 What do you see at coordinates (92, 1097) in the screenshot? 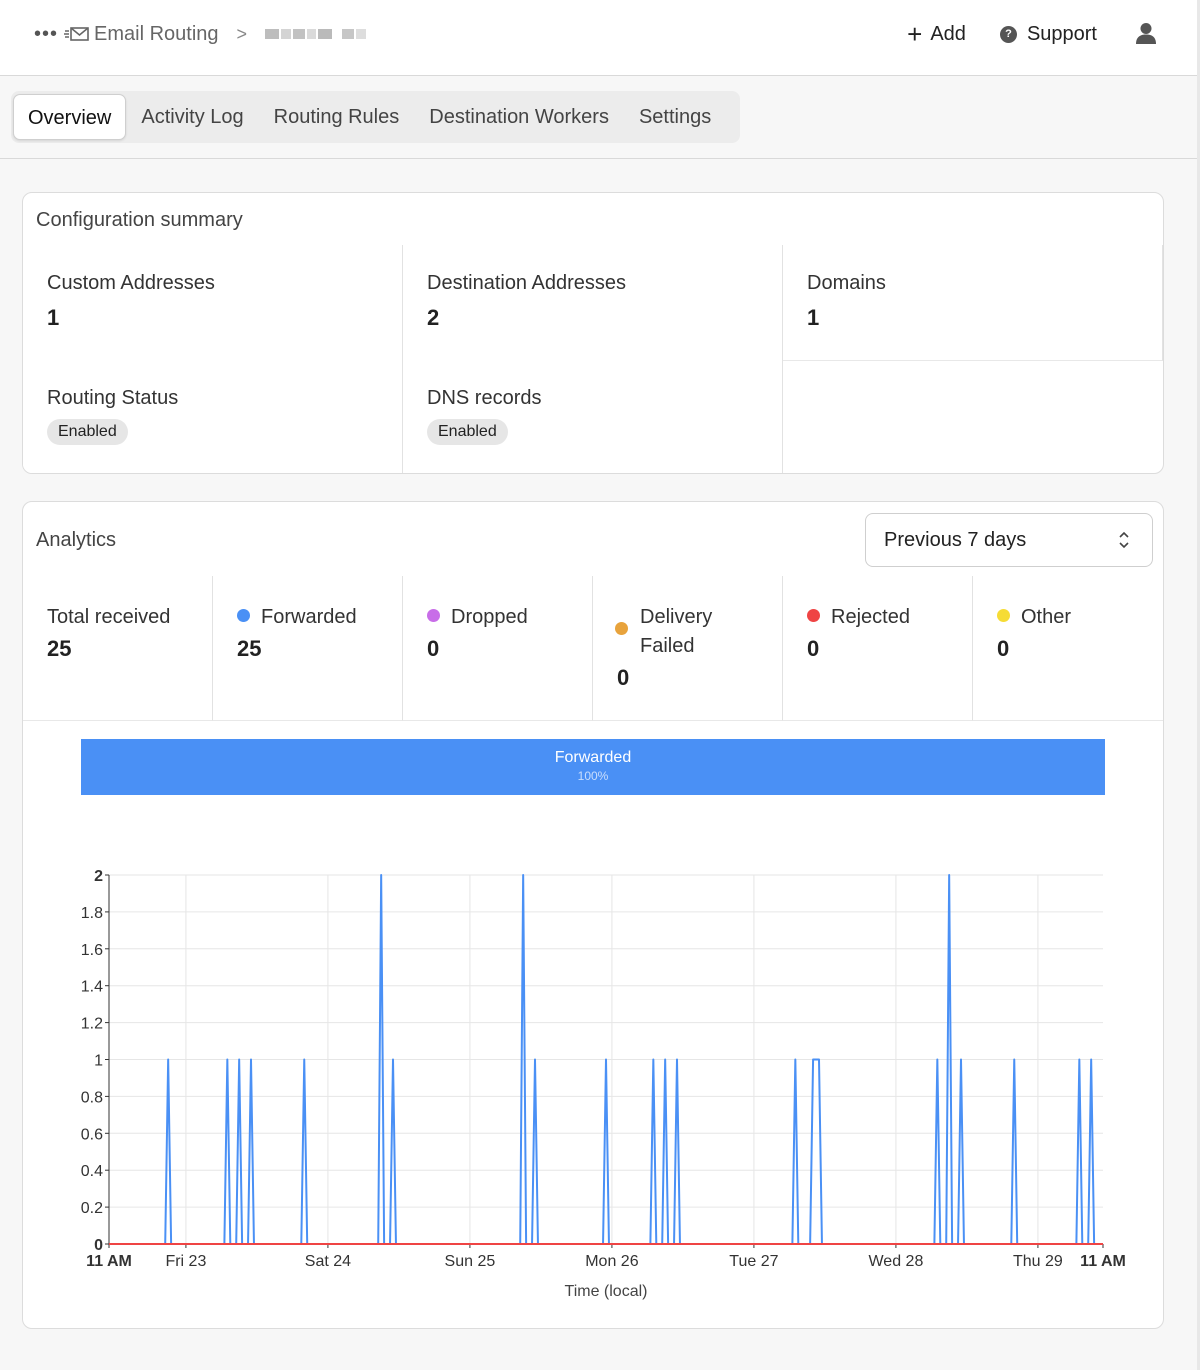
I see `y-tick-label: 0.8` at bounding box center [92, 1097].